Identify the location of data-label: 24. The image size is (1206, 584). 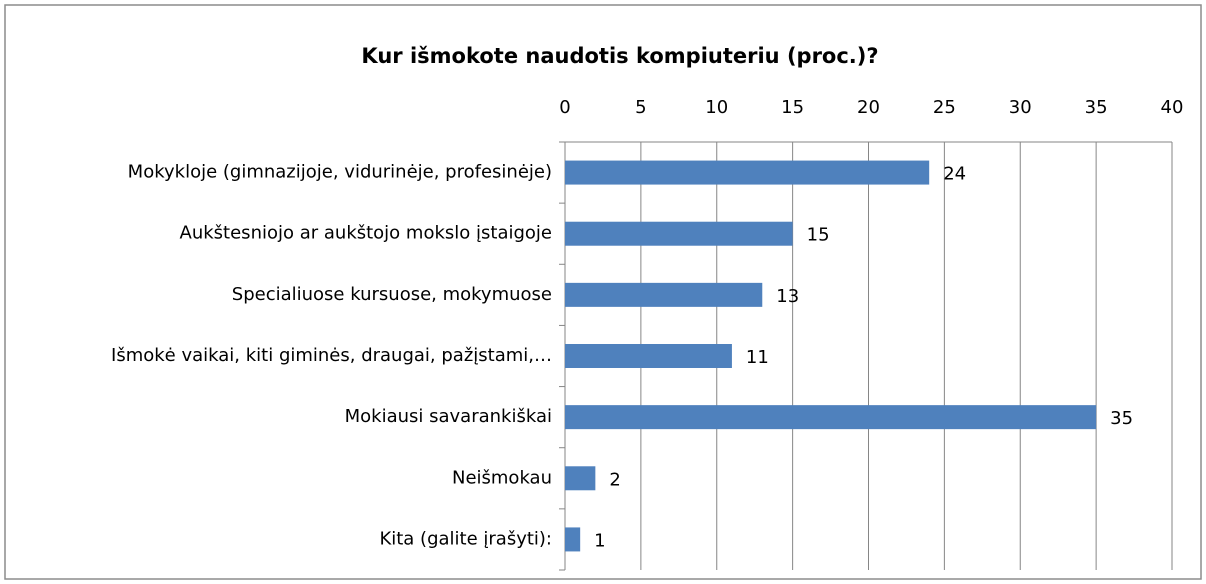
(954, 174).